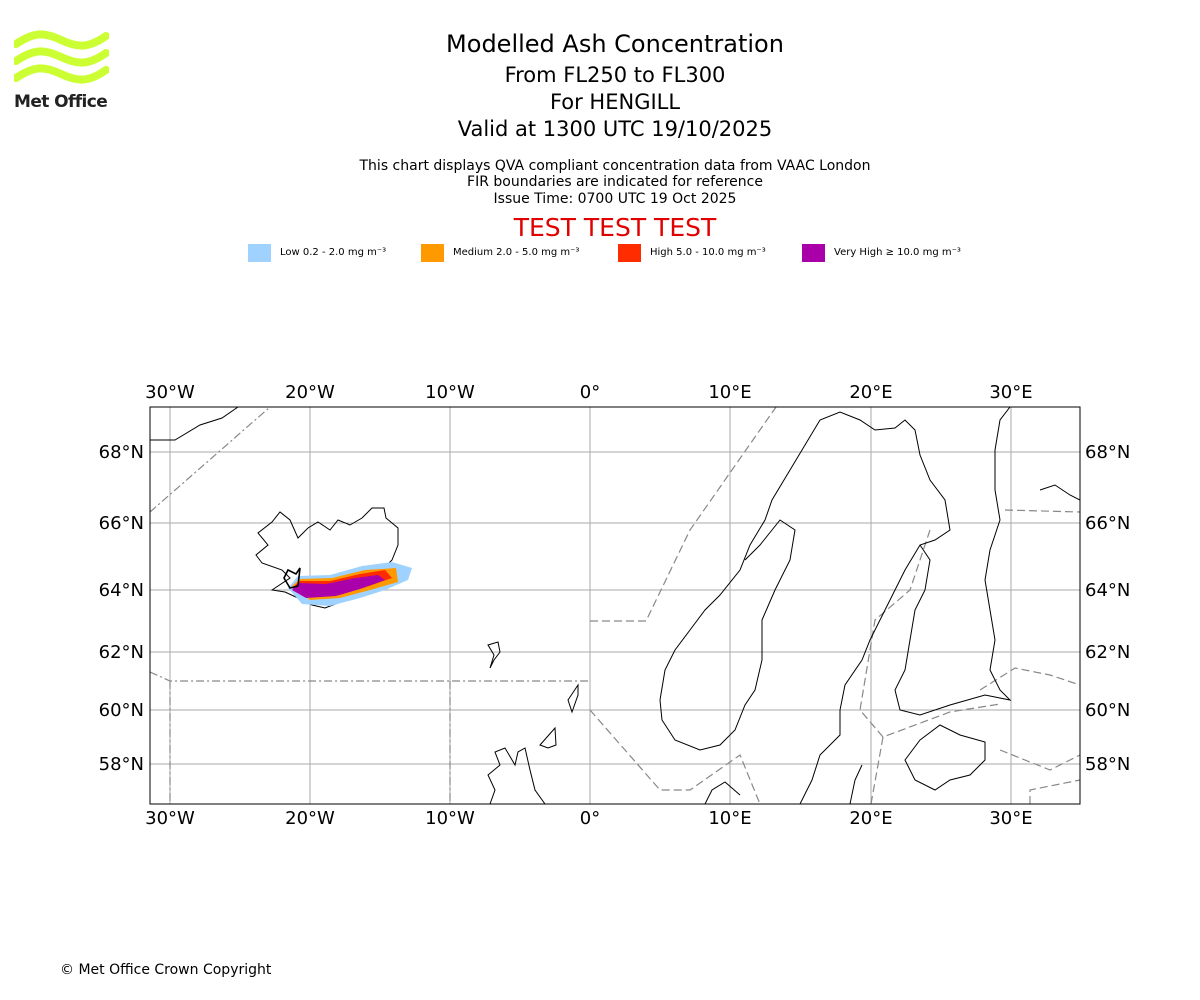  What do you see at coordinates (1059, 492) in the screenshot?
I see `coast-kola` at bounding box center [1059, 492].